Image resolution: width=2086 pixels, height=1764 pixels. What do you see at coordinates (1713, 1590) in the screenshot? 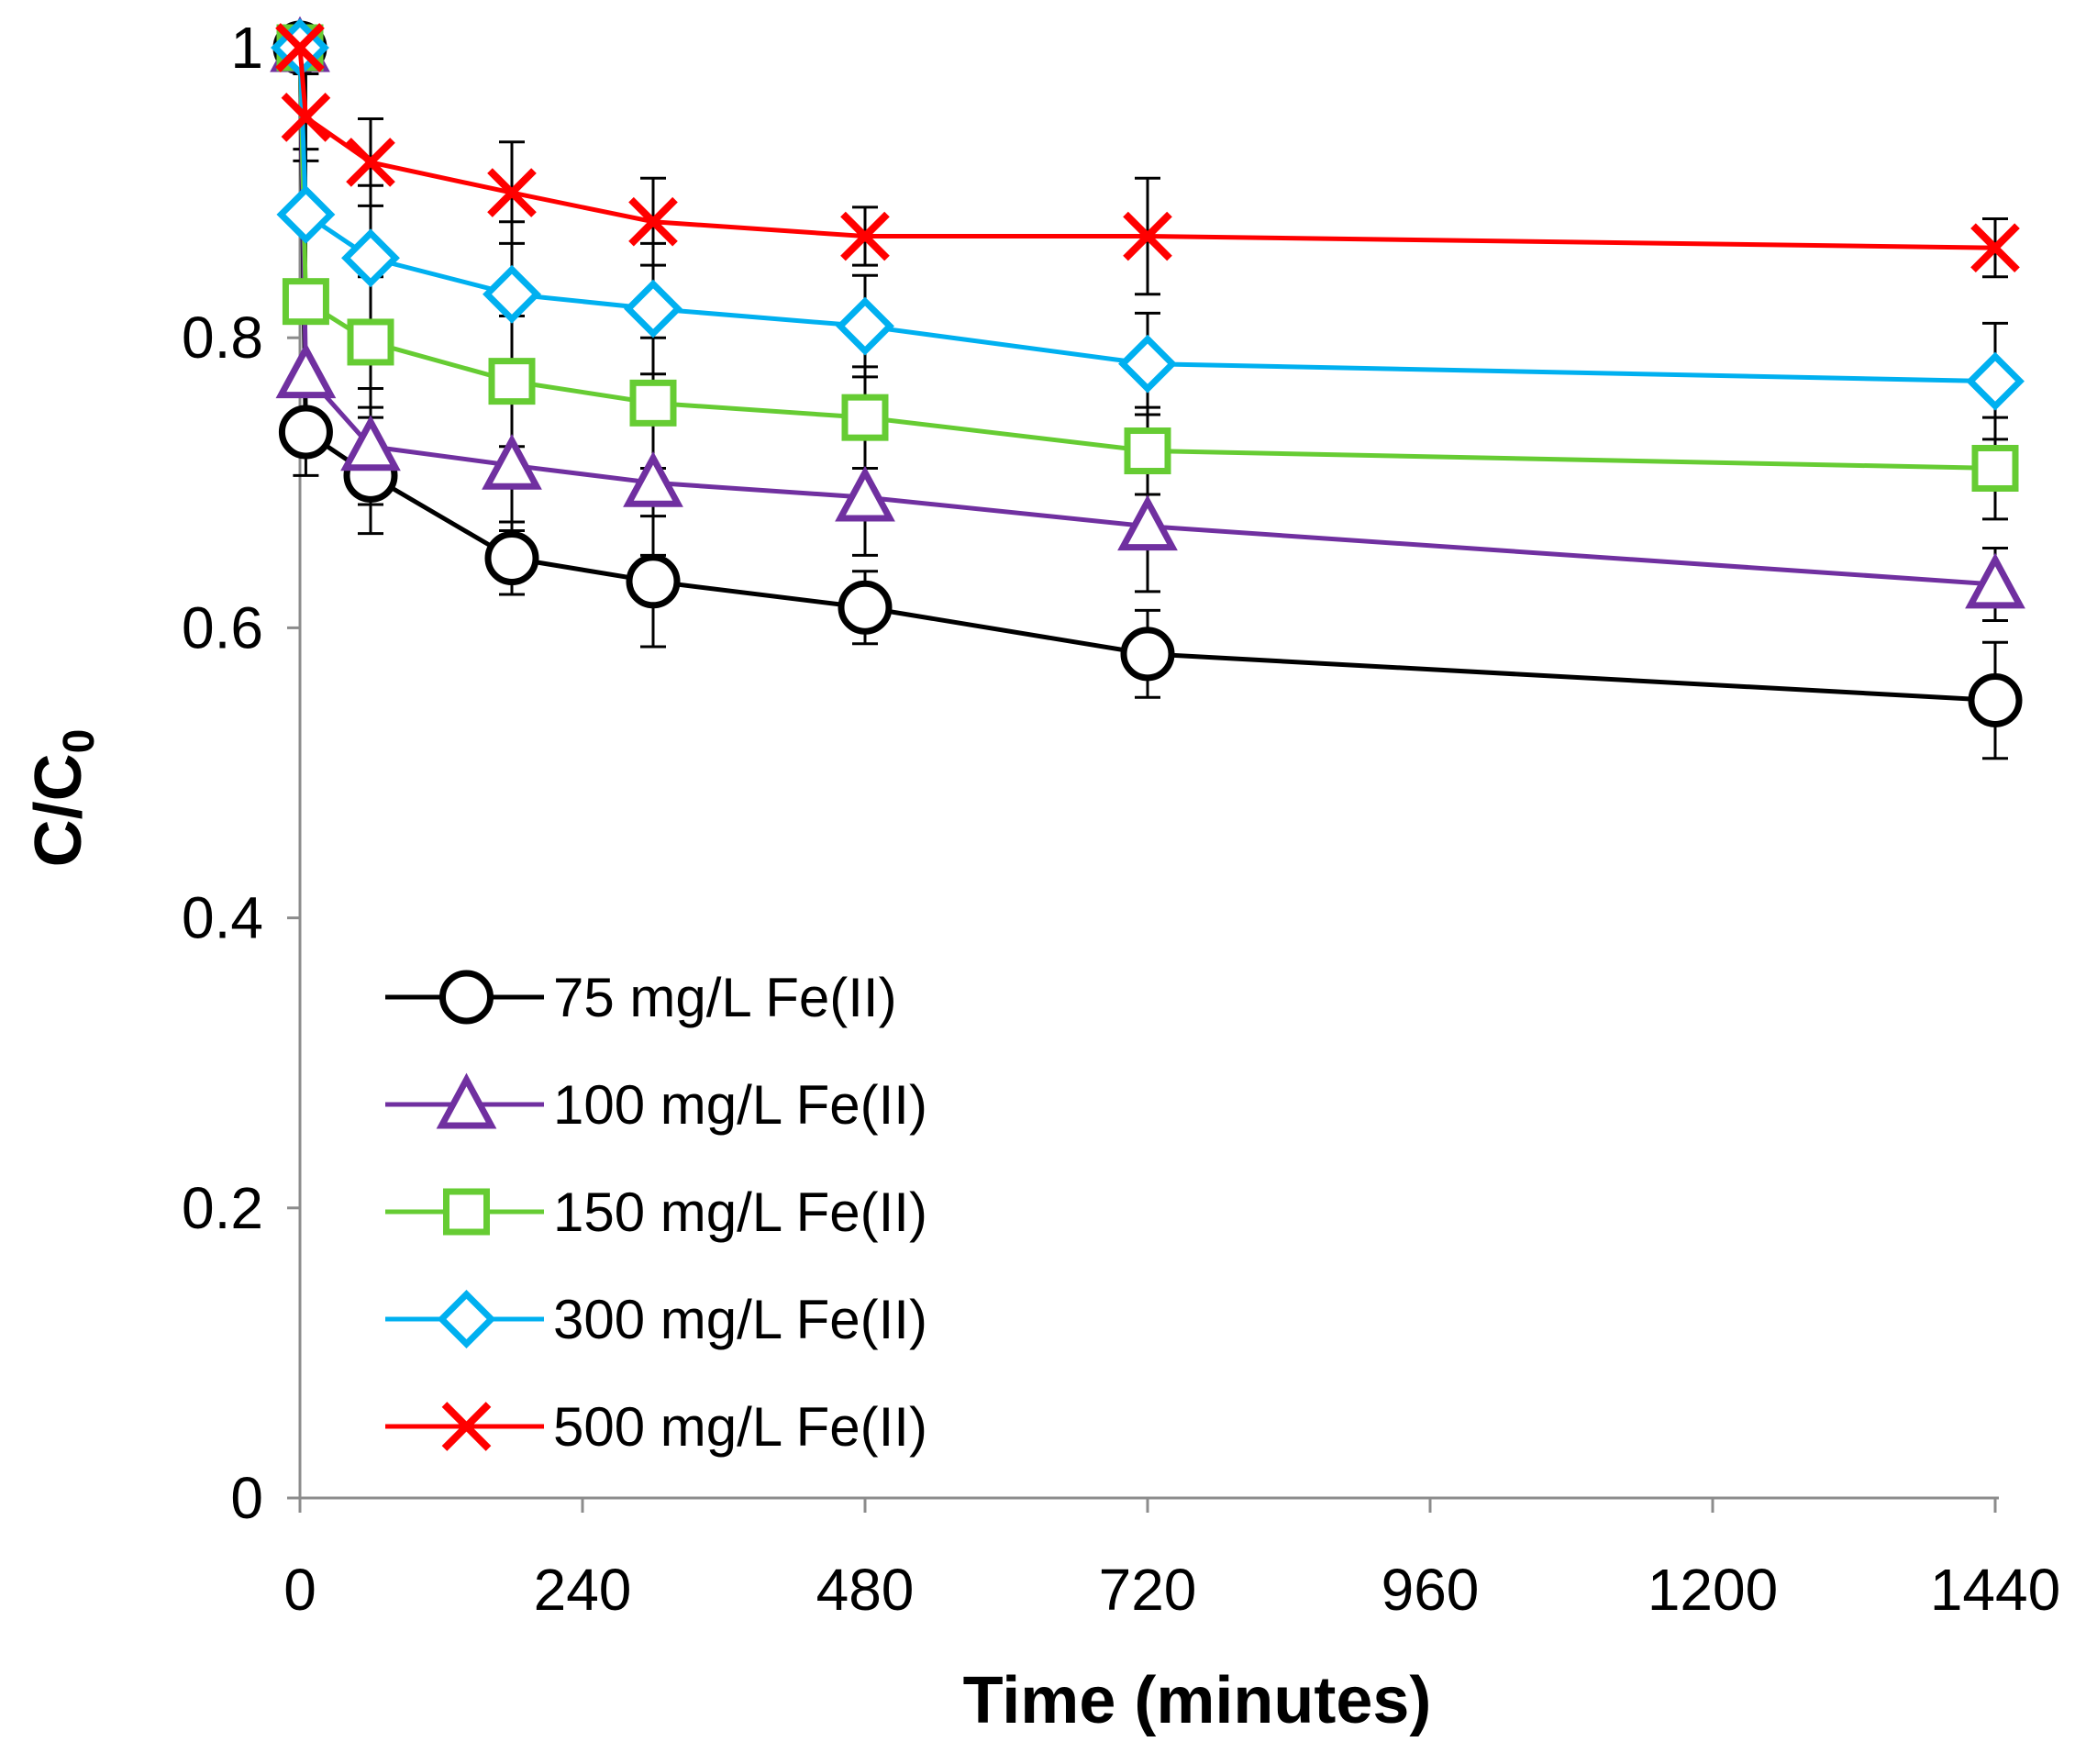
I see `x-tick-label: 1200` at bounding box center [1713, 1590].